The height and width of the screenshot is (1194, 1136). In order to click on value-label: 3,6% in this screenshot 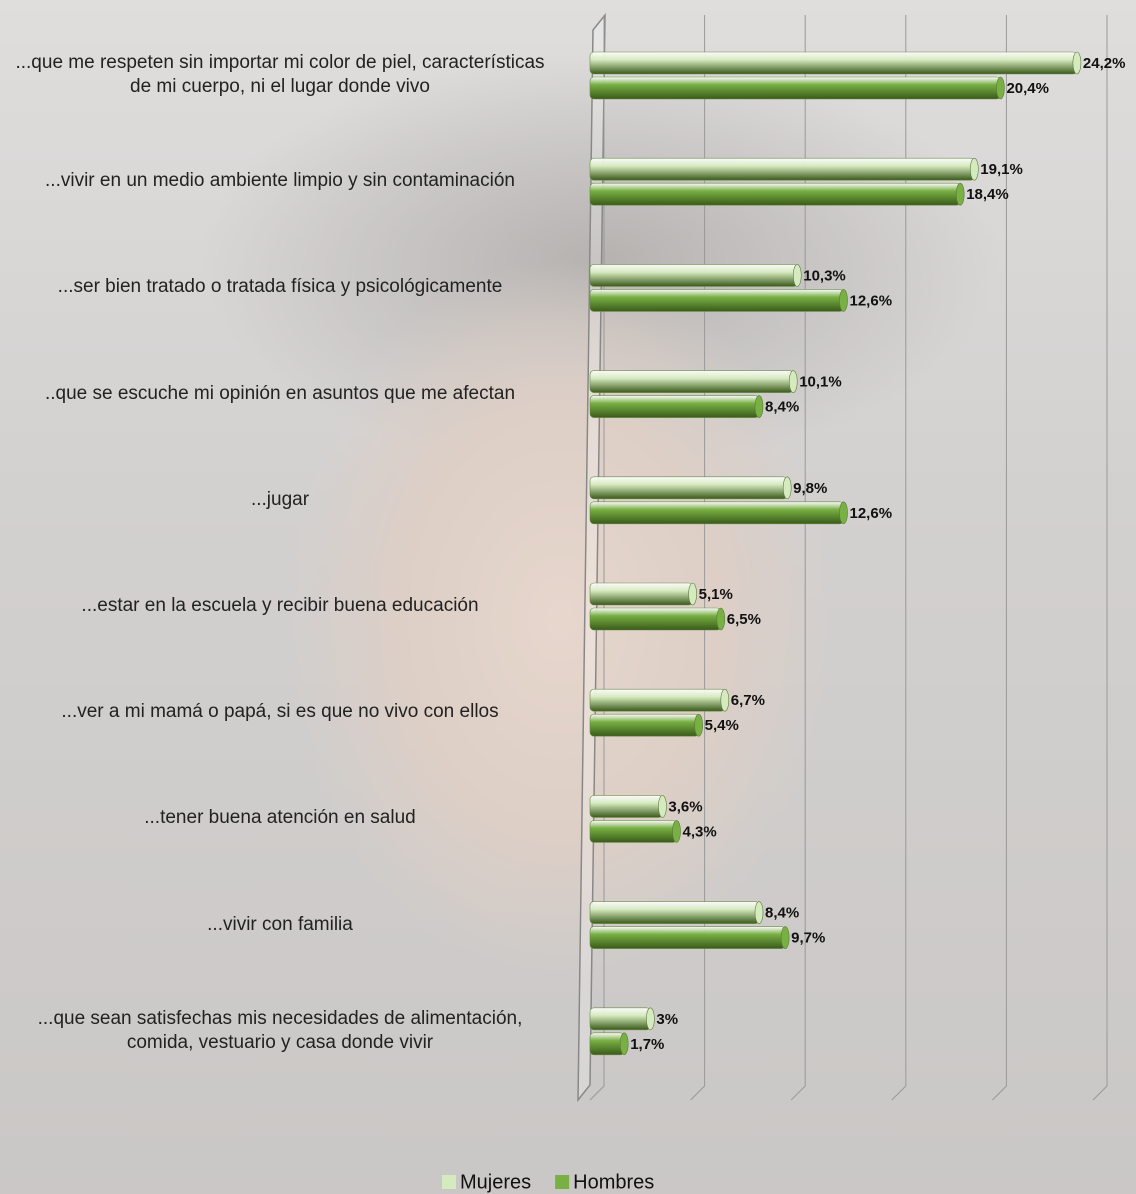, I will do `click(685, 806)`.